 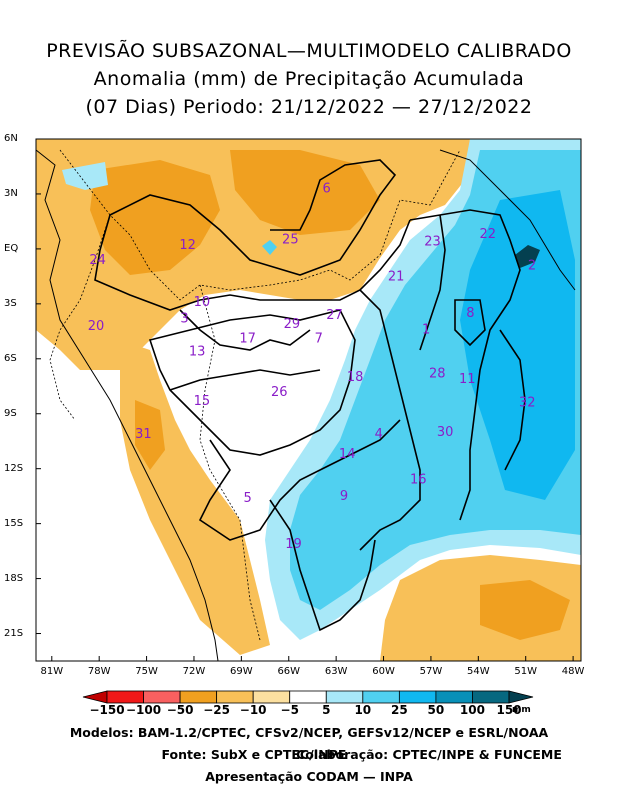 What do you see at coordinates (573, 671) in the screenshot?
I see `lon-label: 48W` at bounding box center [573, 671].